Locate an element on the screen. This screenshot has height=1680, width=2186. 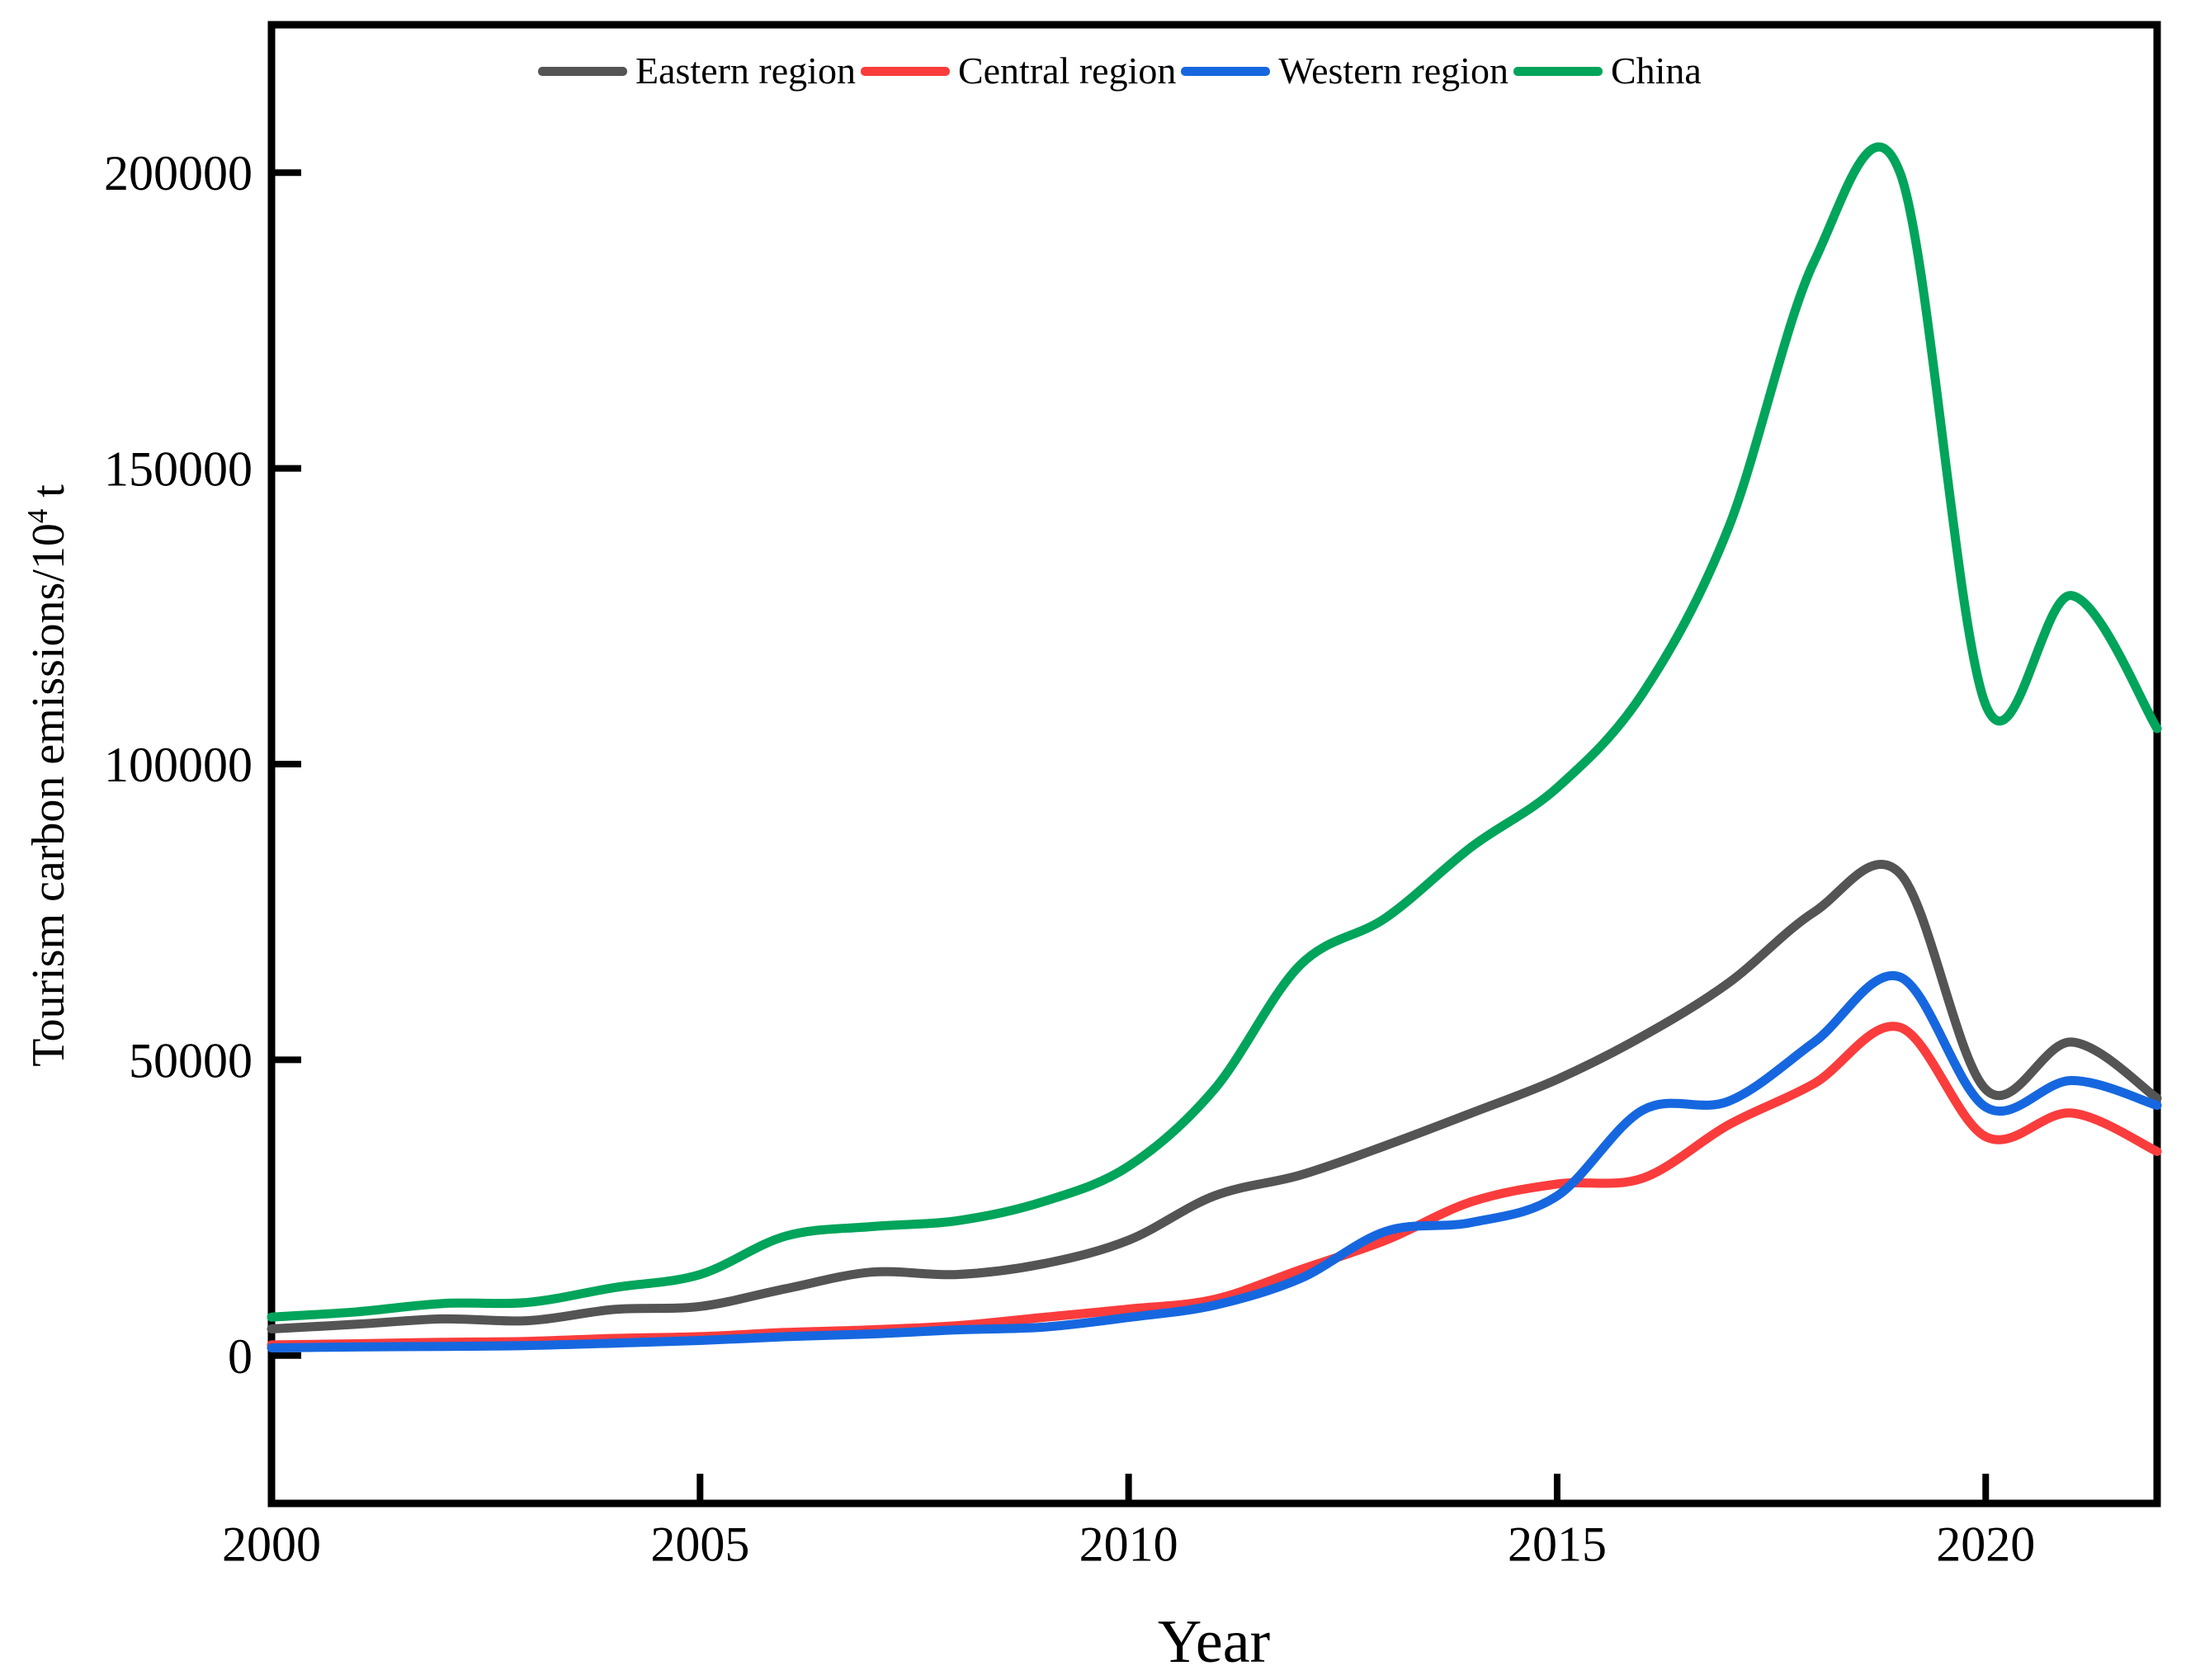
legend-item-eastern-region: Eastern region is located at coordinates (697, 71).